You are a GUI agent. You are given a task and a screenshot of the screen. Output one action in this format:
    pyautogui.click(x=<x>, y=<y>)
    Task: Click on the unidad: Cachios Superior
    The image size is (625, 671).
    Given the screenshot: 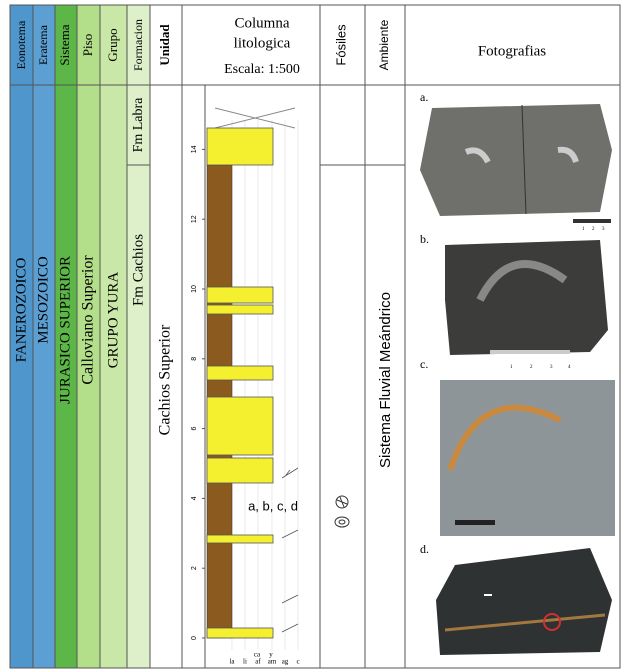 What is the action you would take?
    pyautogui.click(x=165, y=379)
    